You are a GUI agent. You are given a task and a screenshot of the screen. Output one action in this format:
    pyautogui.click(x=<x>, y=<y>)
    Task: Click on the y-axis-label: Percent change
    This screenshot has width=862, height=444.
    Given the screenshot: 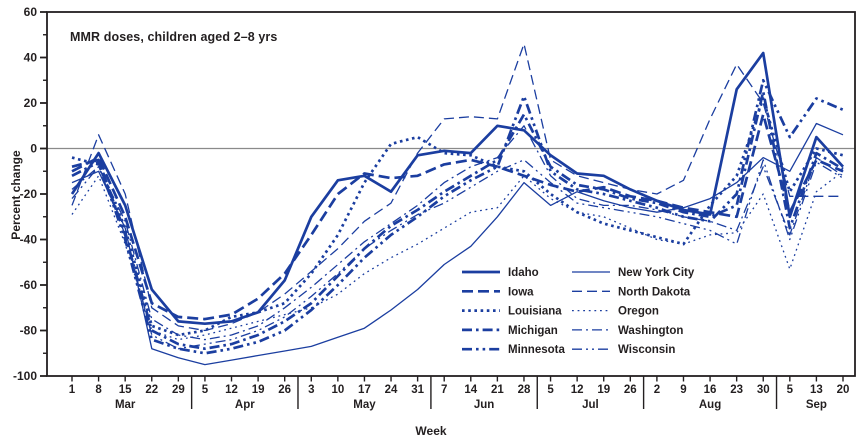 What is the action you would take?
    pyautogui.click(x=16, y=195)
    